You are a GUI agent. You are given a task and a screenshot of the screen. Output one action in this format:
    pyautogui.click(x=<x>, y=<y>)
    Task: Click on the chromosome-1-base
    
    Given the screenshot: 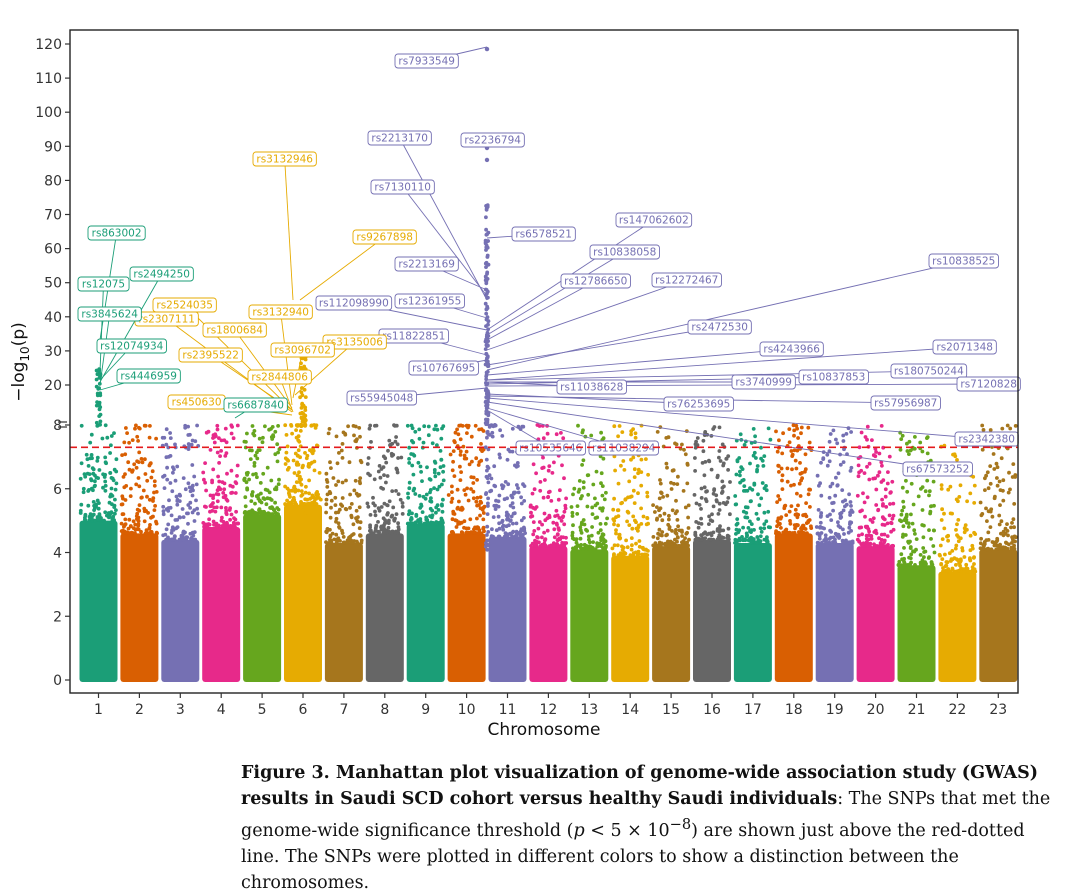 What is the action you would take?
    pyautogui.click(x=98, y=601)
    